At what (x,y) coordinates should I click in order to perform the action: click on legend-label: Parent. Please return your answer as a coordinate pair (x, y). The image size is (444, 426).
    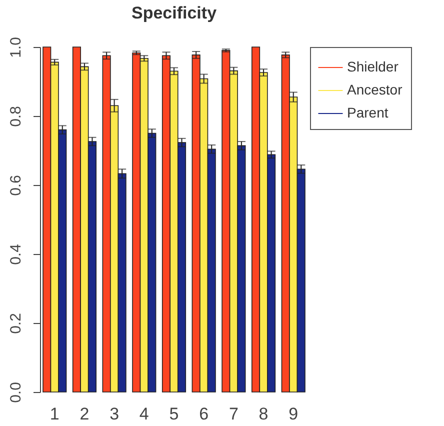
    Looking at the image, I should click on (367, 112).